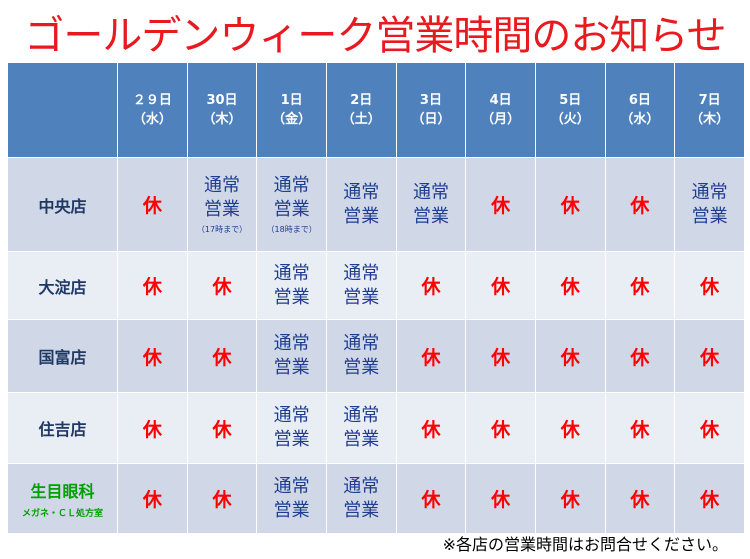 The width and height of the screenshot is (750, 559). I want to click on store-subtitle: メガネ・ＣＬ処方室, so click(62, 514).